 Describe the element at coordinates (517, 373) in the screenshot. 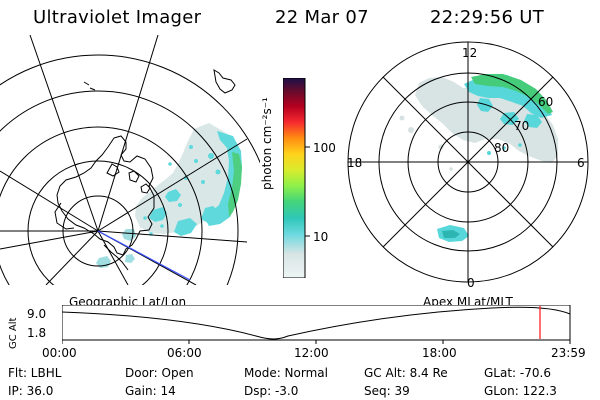

I see `glat-field: GLat: -70.6` at that location.